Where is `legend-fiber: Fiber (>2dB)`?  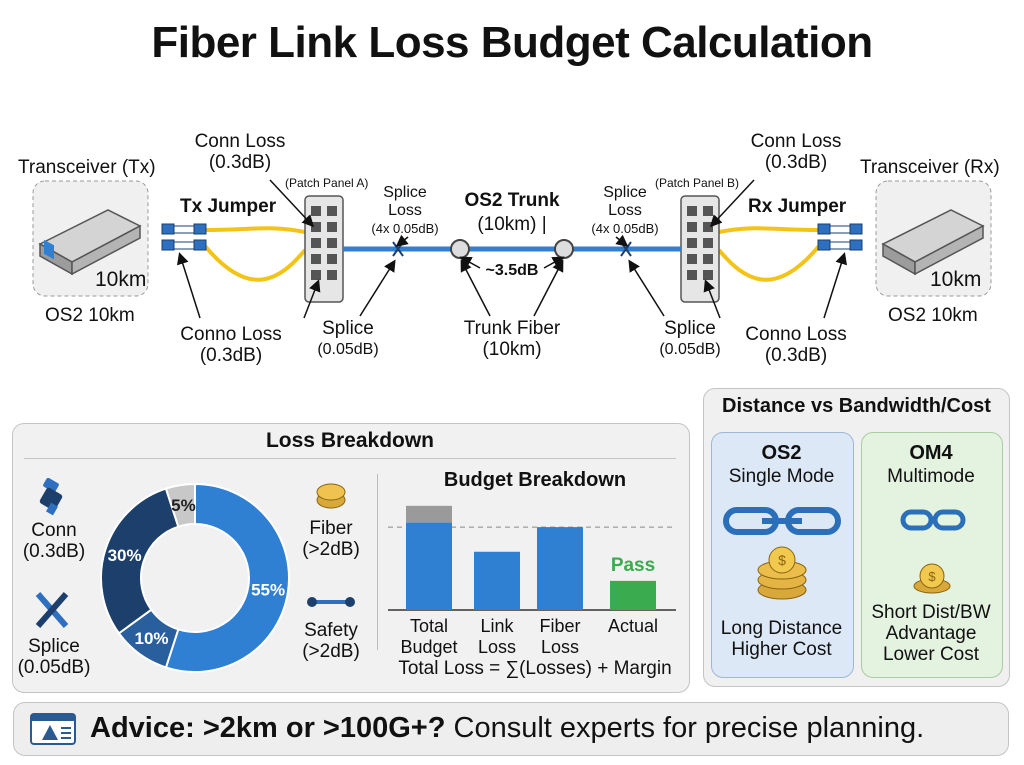
legend-fiber: Fiber (>2dB) is located at coordinates (331, 539).